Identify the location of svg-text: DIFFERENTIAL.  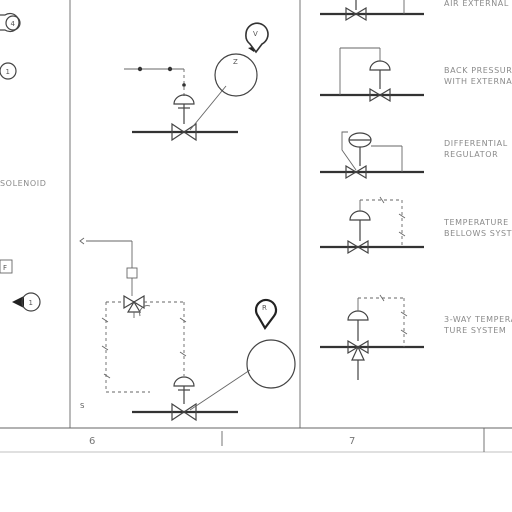
(476, 143).